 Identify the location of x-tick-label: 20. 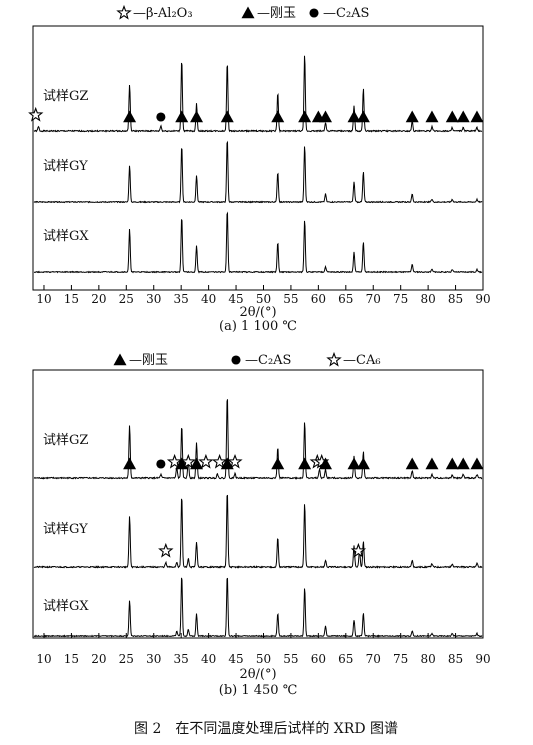
(98, 299).